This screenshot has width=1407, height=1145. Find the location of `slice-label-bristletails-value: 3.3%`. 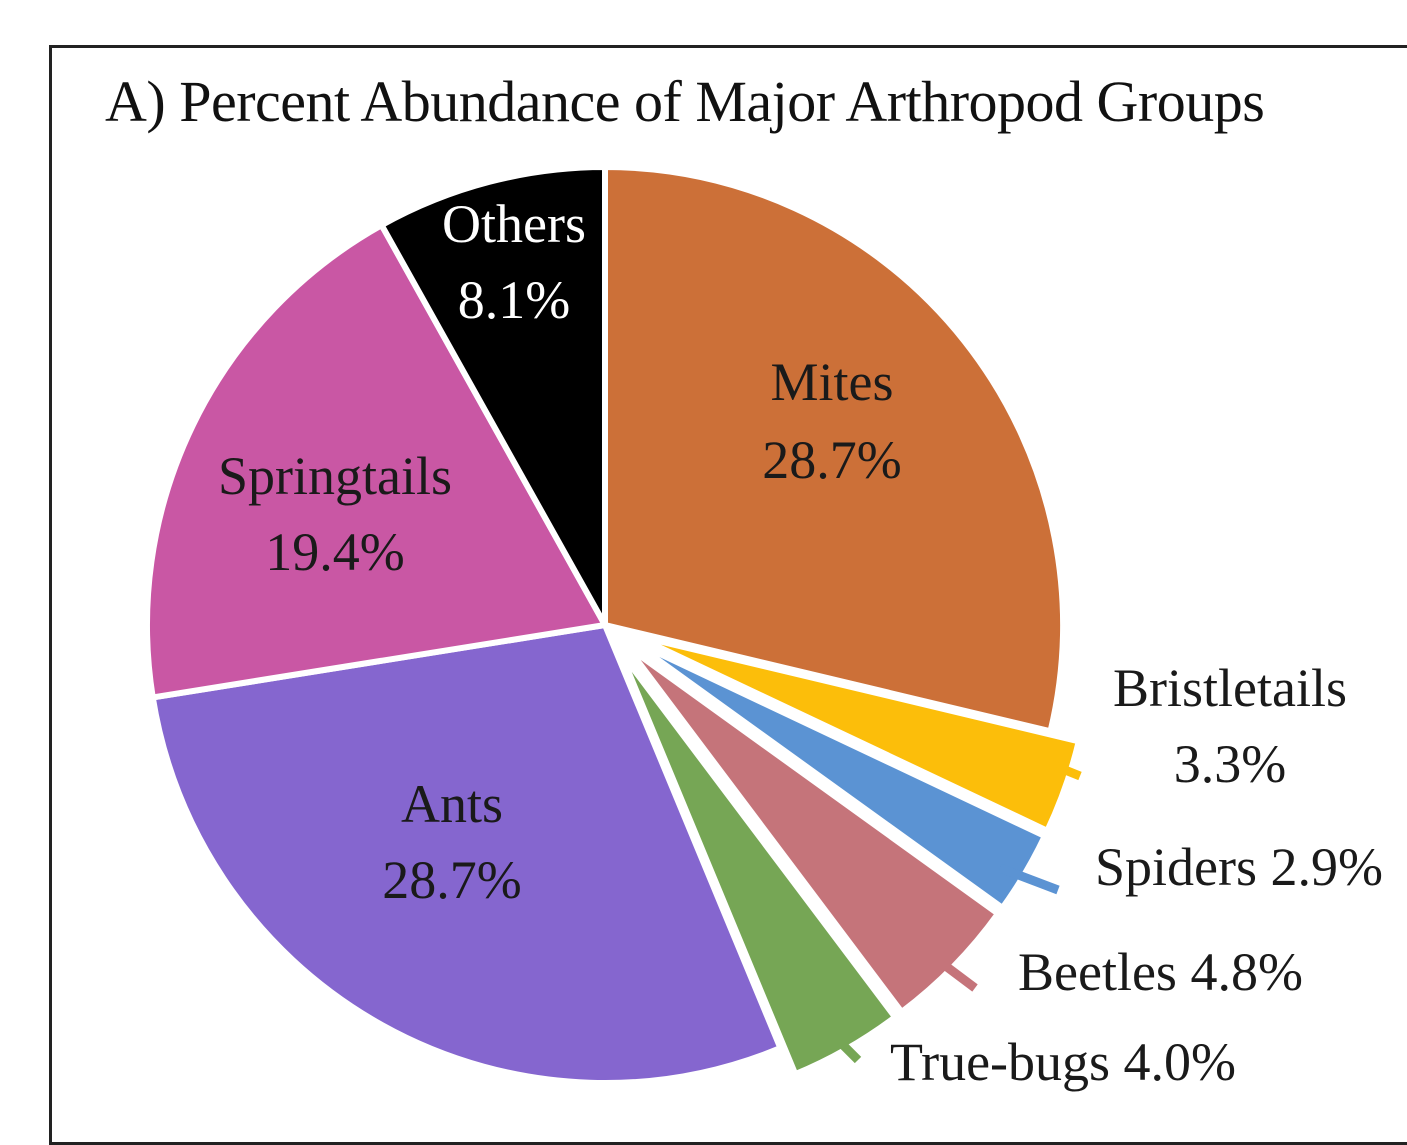

slice-label-bristletails-value: 3.3% is located at coordinates (1230, 764).